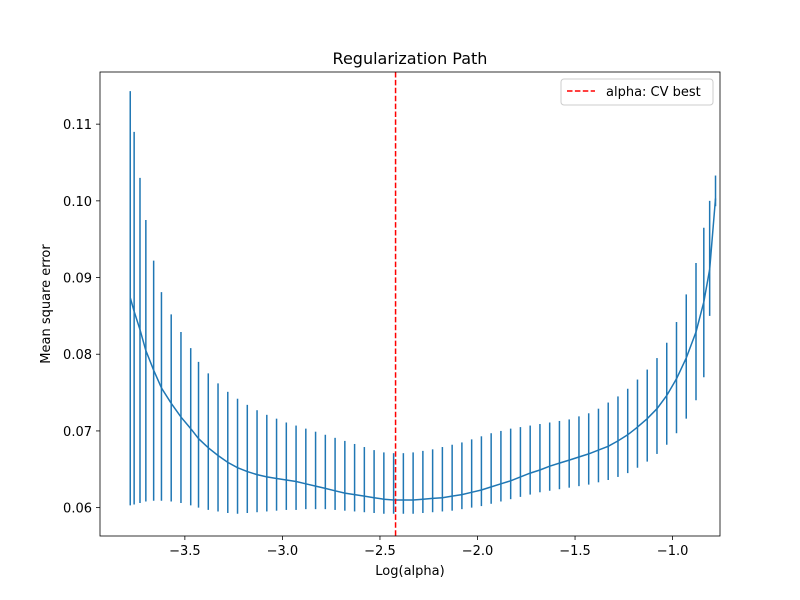  What do you see at coordinates (428, 547) in the screenshot?
I see `x-axis: −3.5 −3.0 −2.5 −2.0 −1.5 −1.0` at bounding box center [428, 547].